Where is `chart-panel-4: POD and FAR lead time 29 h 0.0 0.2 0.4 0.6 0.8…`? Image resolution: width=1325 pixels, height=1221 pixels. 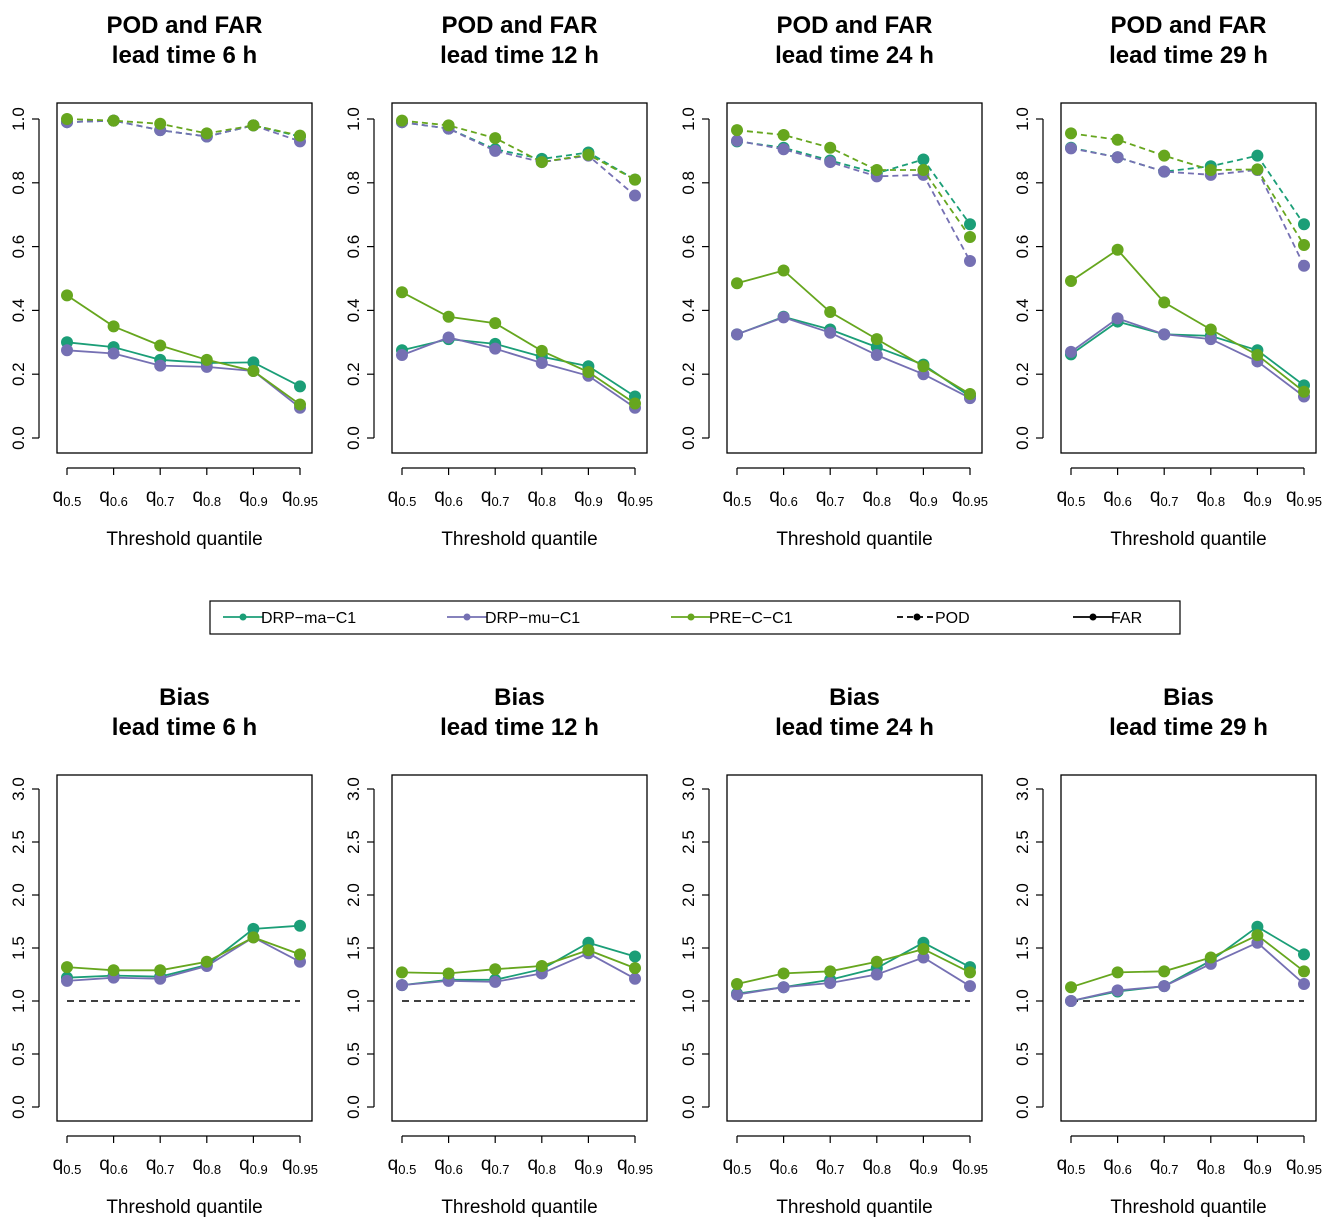
chart-panel-4: POD and FAR lead time 29 h 0.0 0.2 0.4 0.6 0.8… is located at coordinates (1167, 281).